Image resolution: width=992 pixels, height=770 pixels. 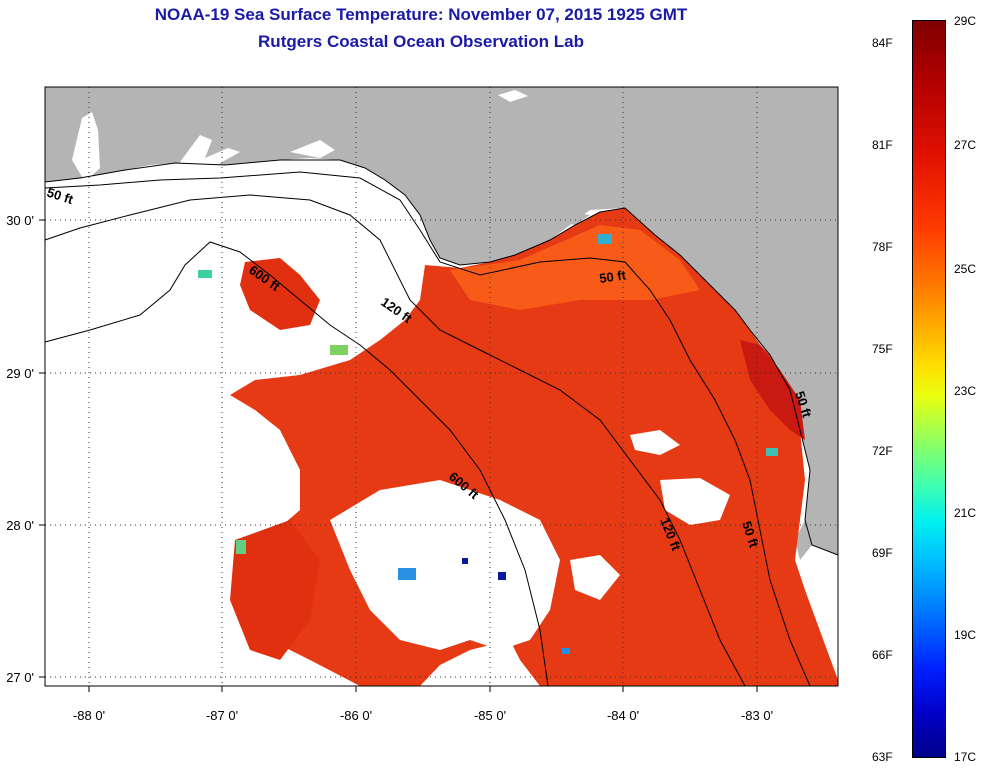 What do you see at coordinates (312, 149) in the screenshot?
I see `choctawhatchee-bay` at bounding box center [312, 149].